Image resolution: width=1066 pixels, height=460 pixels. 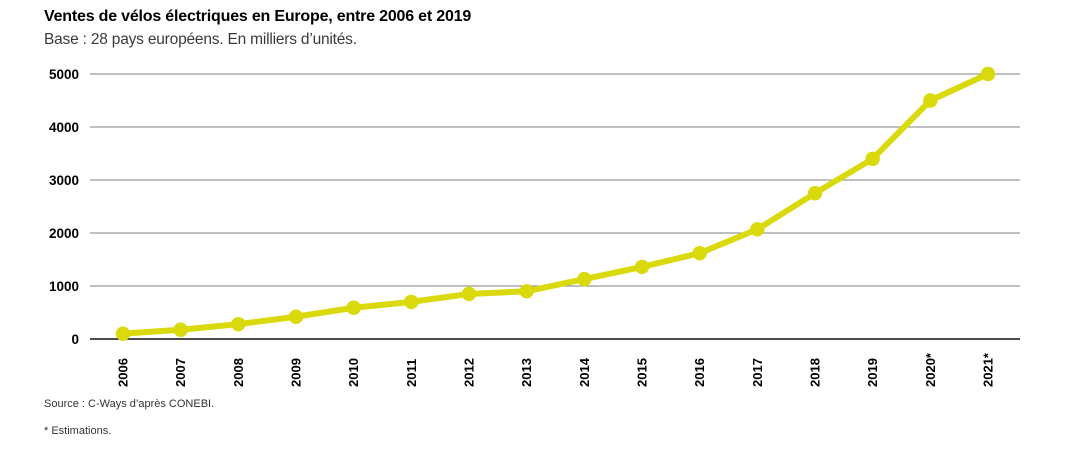 What do you see at coordinates (411, 373) in the screenshot?
I see `x-tick-label: 2011` at bounding box center [411, 373].